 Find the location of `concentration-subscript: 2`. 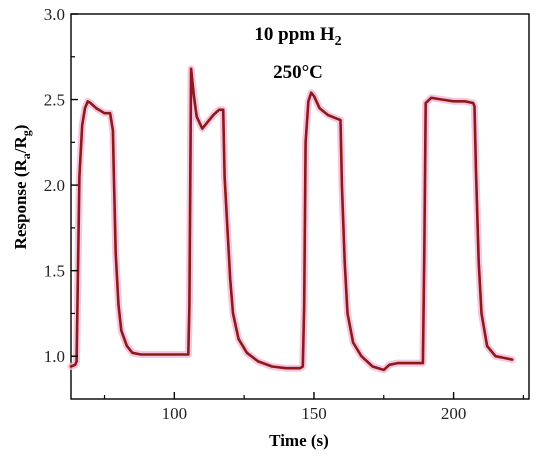

concentration-subscript: 2 is located at coordinates (338, 41).